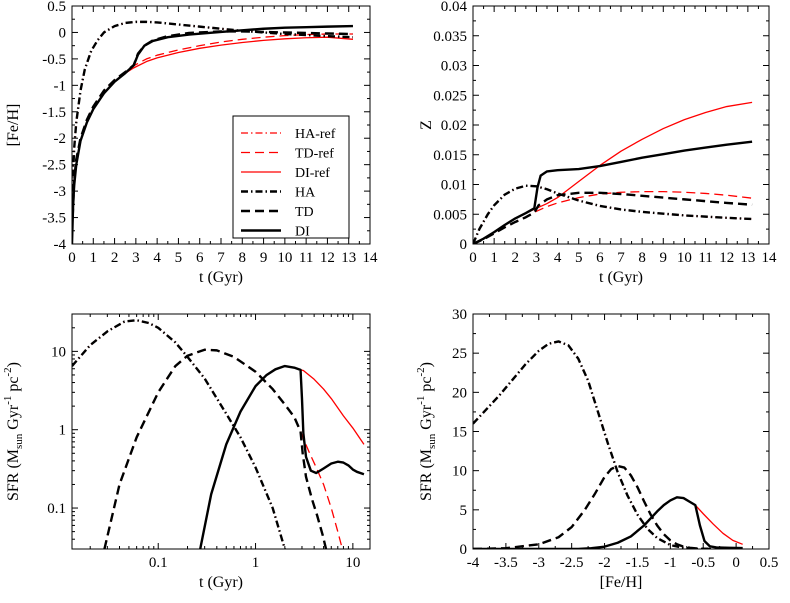  Describe the element at coordinates (670, 563) in the screenshot. I see `x-tick-label: -1` at that location.